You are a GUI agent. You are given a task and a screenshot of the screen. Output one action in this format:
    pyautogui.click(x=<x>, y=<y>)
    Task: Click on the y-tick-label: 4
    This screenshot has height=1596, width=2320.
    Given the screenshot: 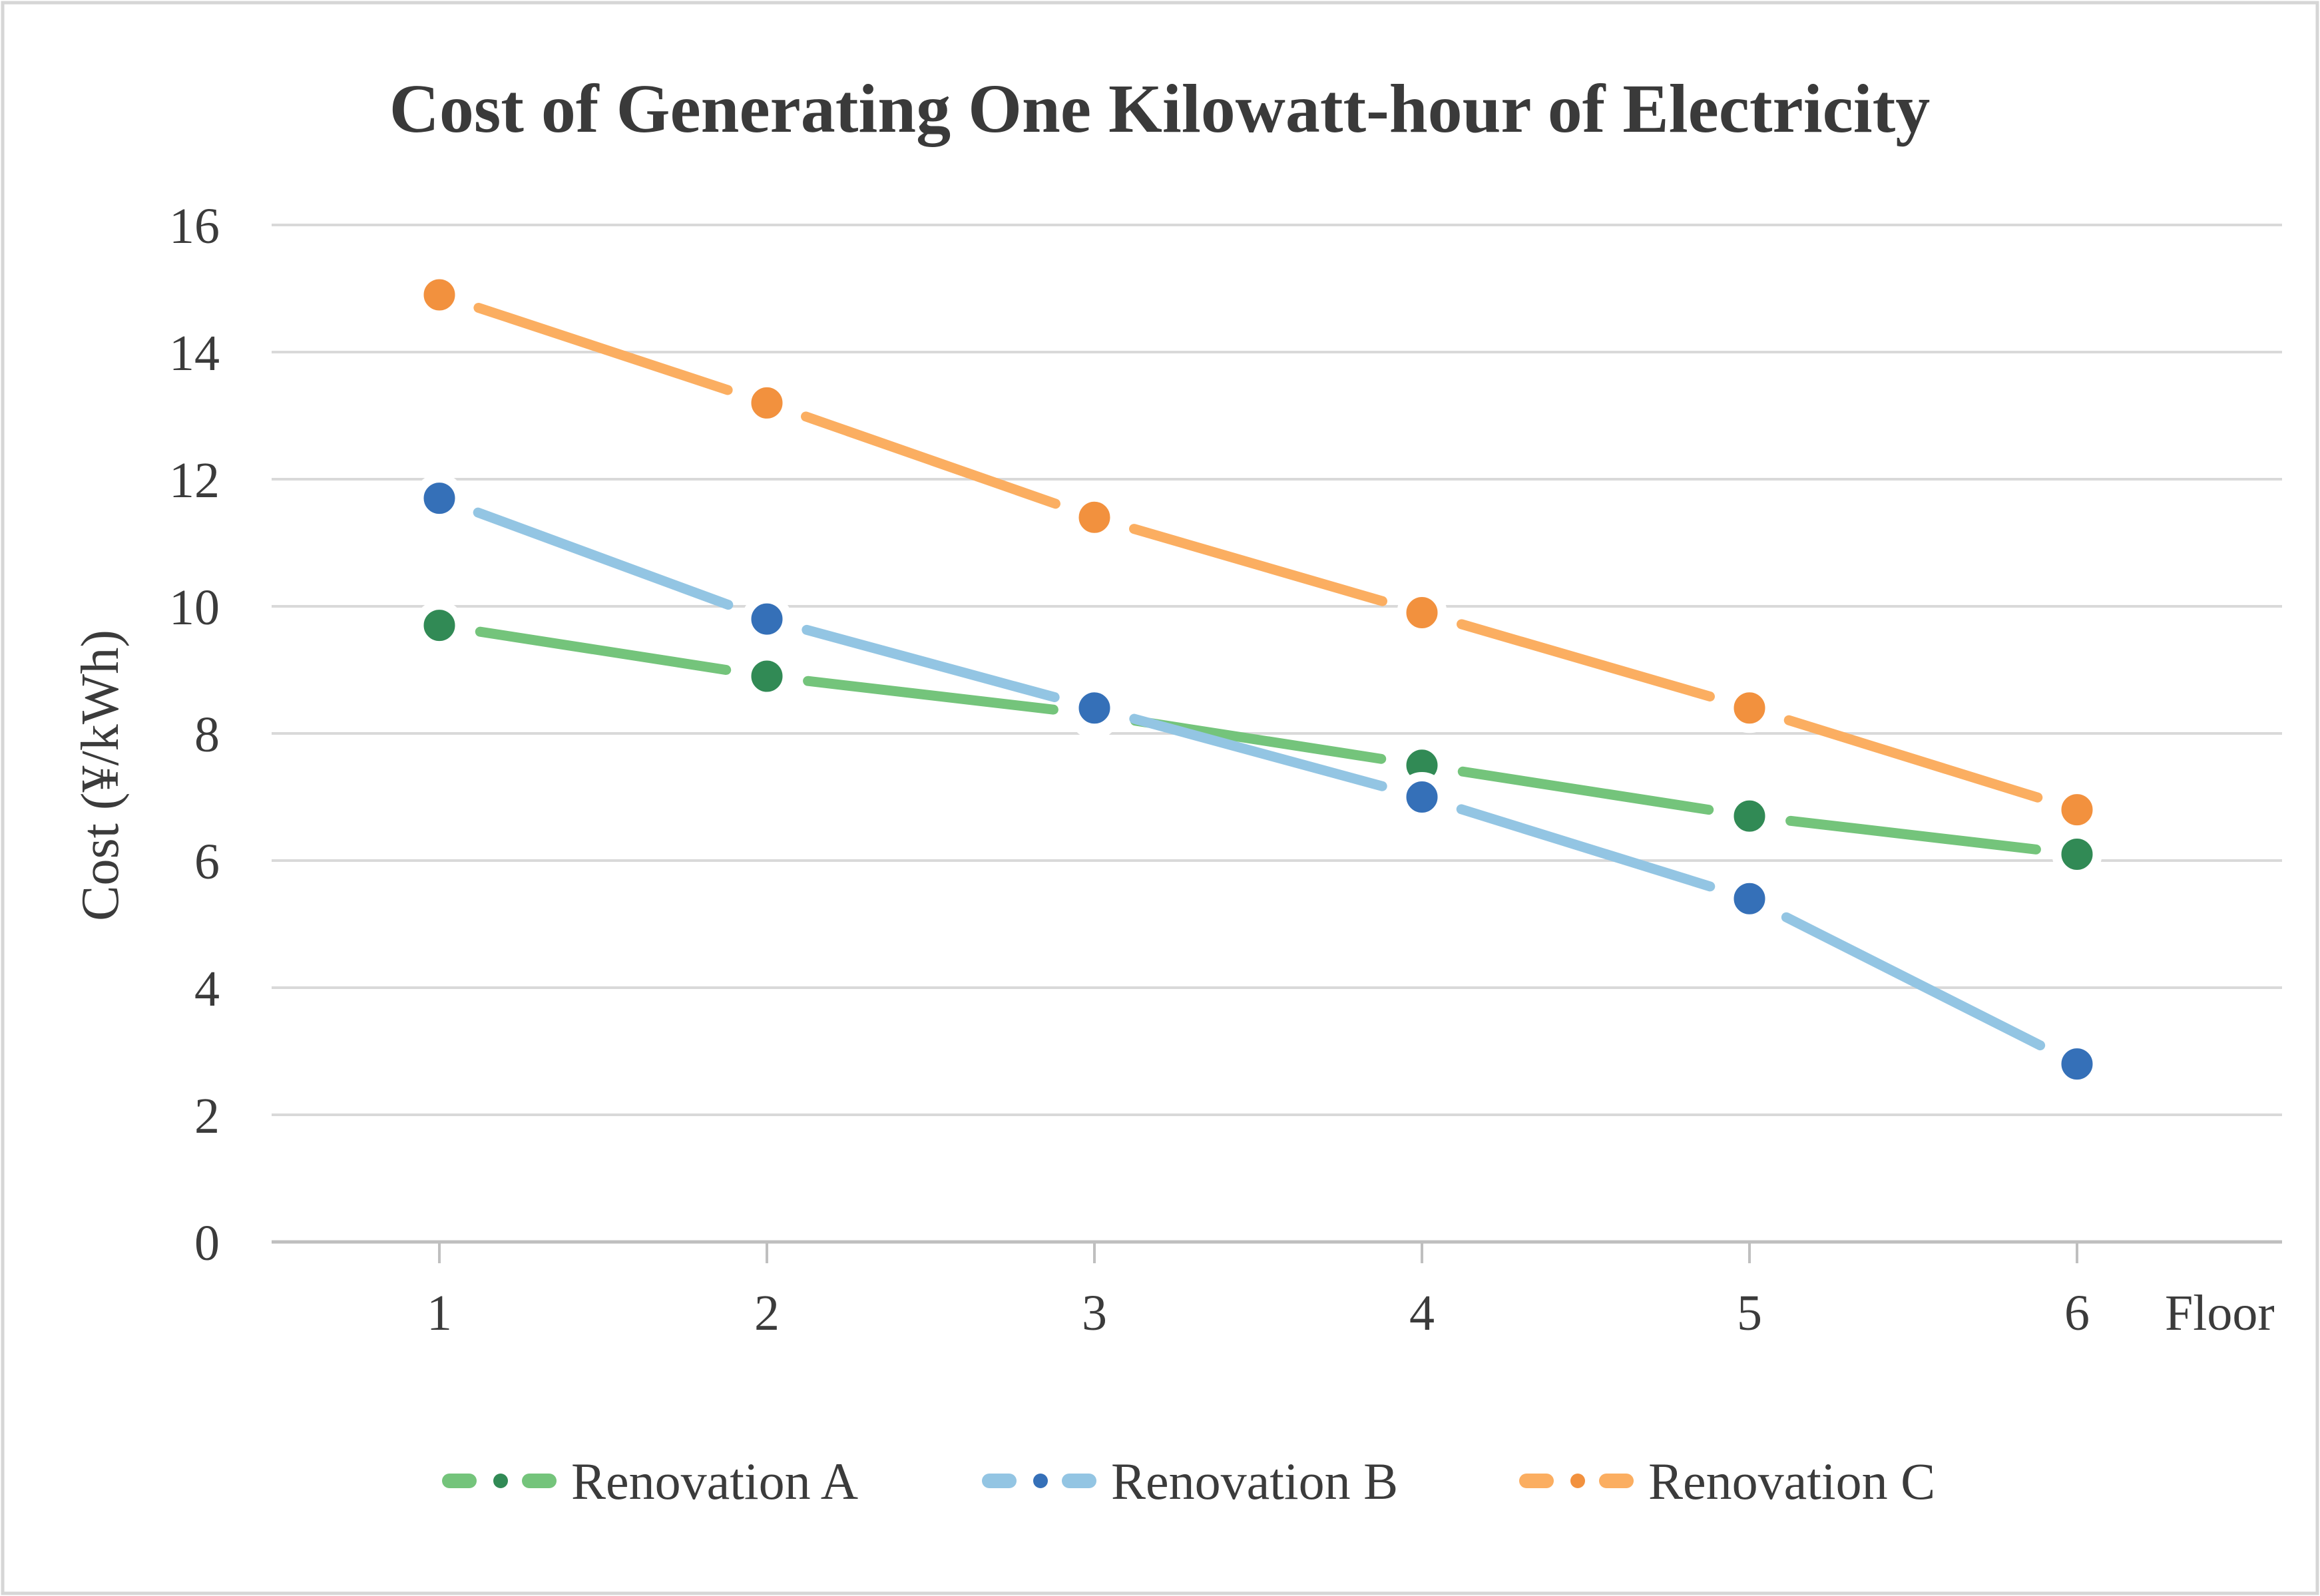 What is the action you would take?
    pyautogui.click(x=207, y=989)
    